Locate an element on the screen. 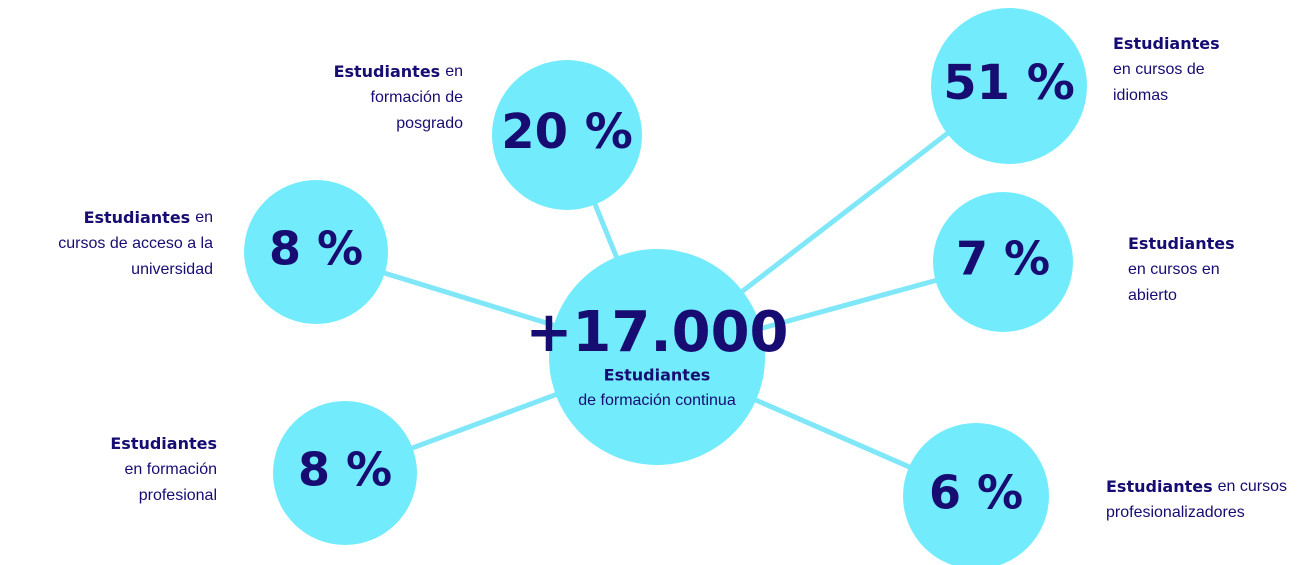 The width and height of the screenshot is (1311, 565). node-value: 20 % is located at coordinates (567, 132).